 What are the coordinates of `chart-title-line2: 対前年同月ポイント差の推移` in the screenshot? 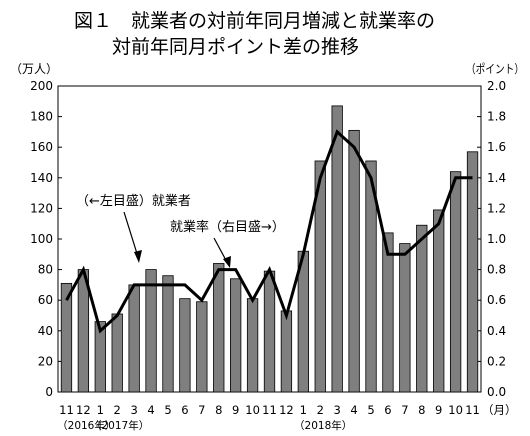 It's located at (235, 47).